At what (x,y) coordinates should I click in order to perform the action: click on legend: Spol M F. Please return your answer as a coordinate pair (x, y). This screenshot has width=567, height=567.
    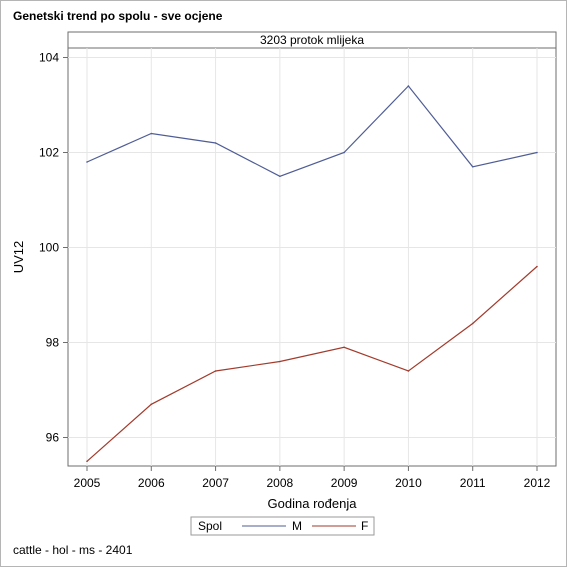
    Looking at the image, I should click on (282, 526).